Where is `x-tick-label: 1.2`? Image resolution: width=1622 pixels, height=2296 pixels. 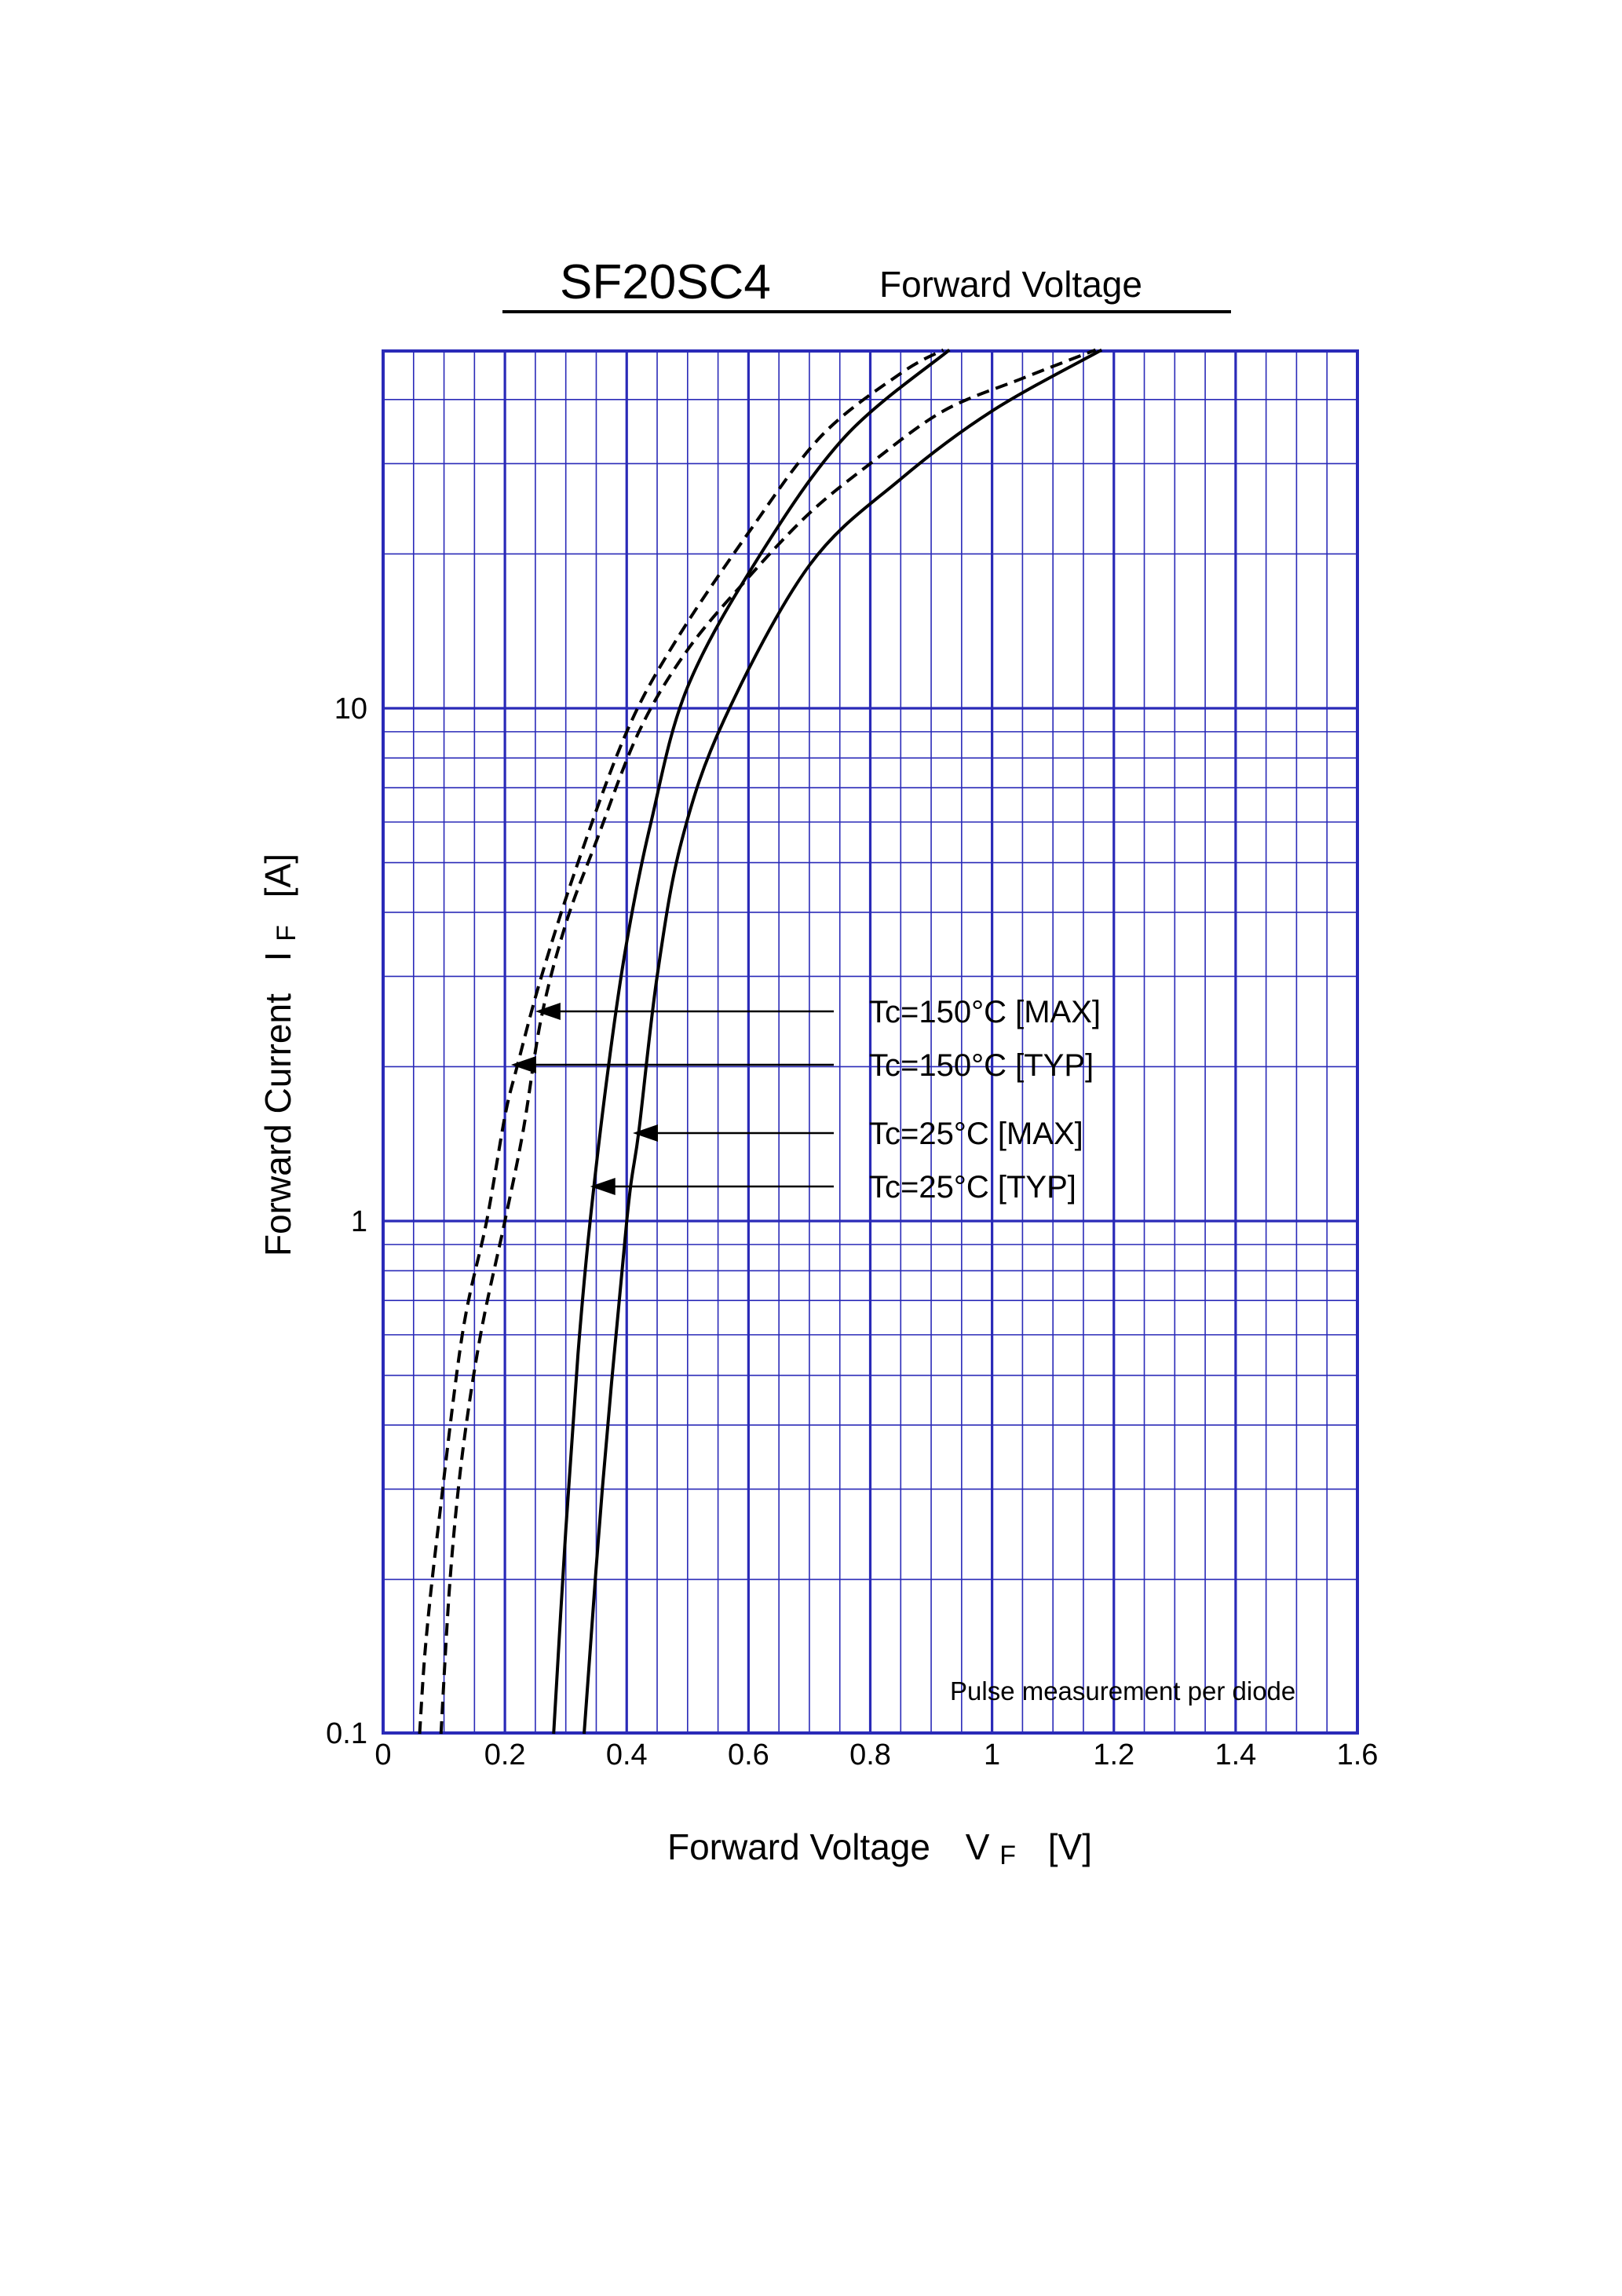 x-tick-label: 1.2 is located at coordinates (1113, 1754).